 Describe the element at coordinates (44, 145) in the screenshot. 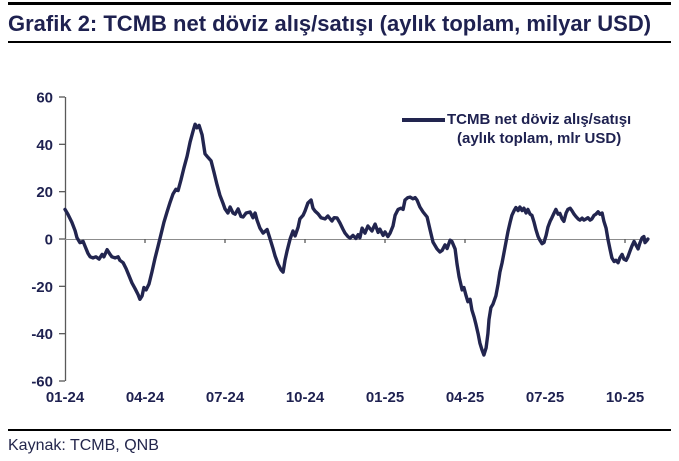

I see `y-tick-label: 40` at that location.